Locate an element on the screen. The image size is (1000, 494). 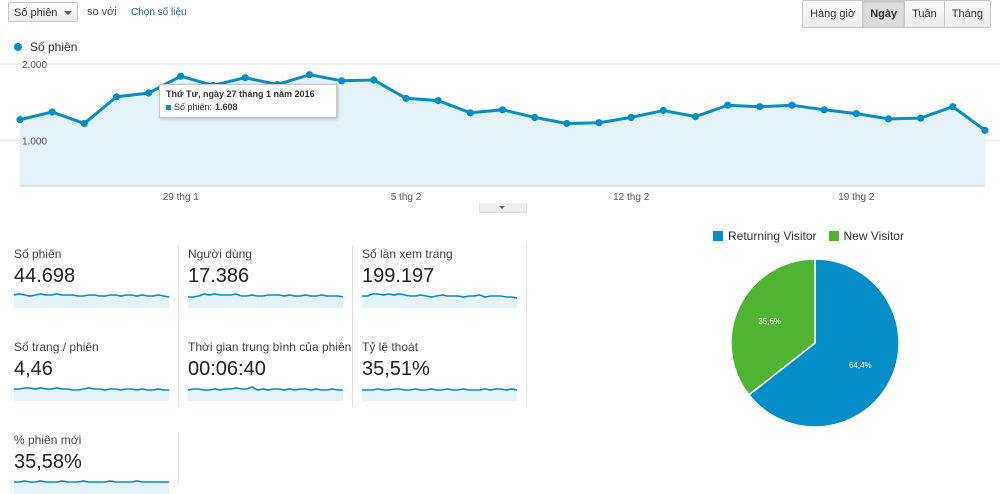
pie-legend-item: New Visitor is located at coordinates (866, 236).